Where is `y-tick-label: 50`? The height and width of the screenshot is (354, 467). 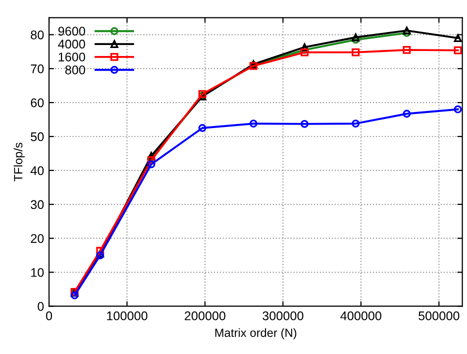
y-tick-label: 50 is located at coordinates (37, 137).